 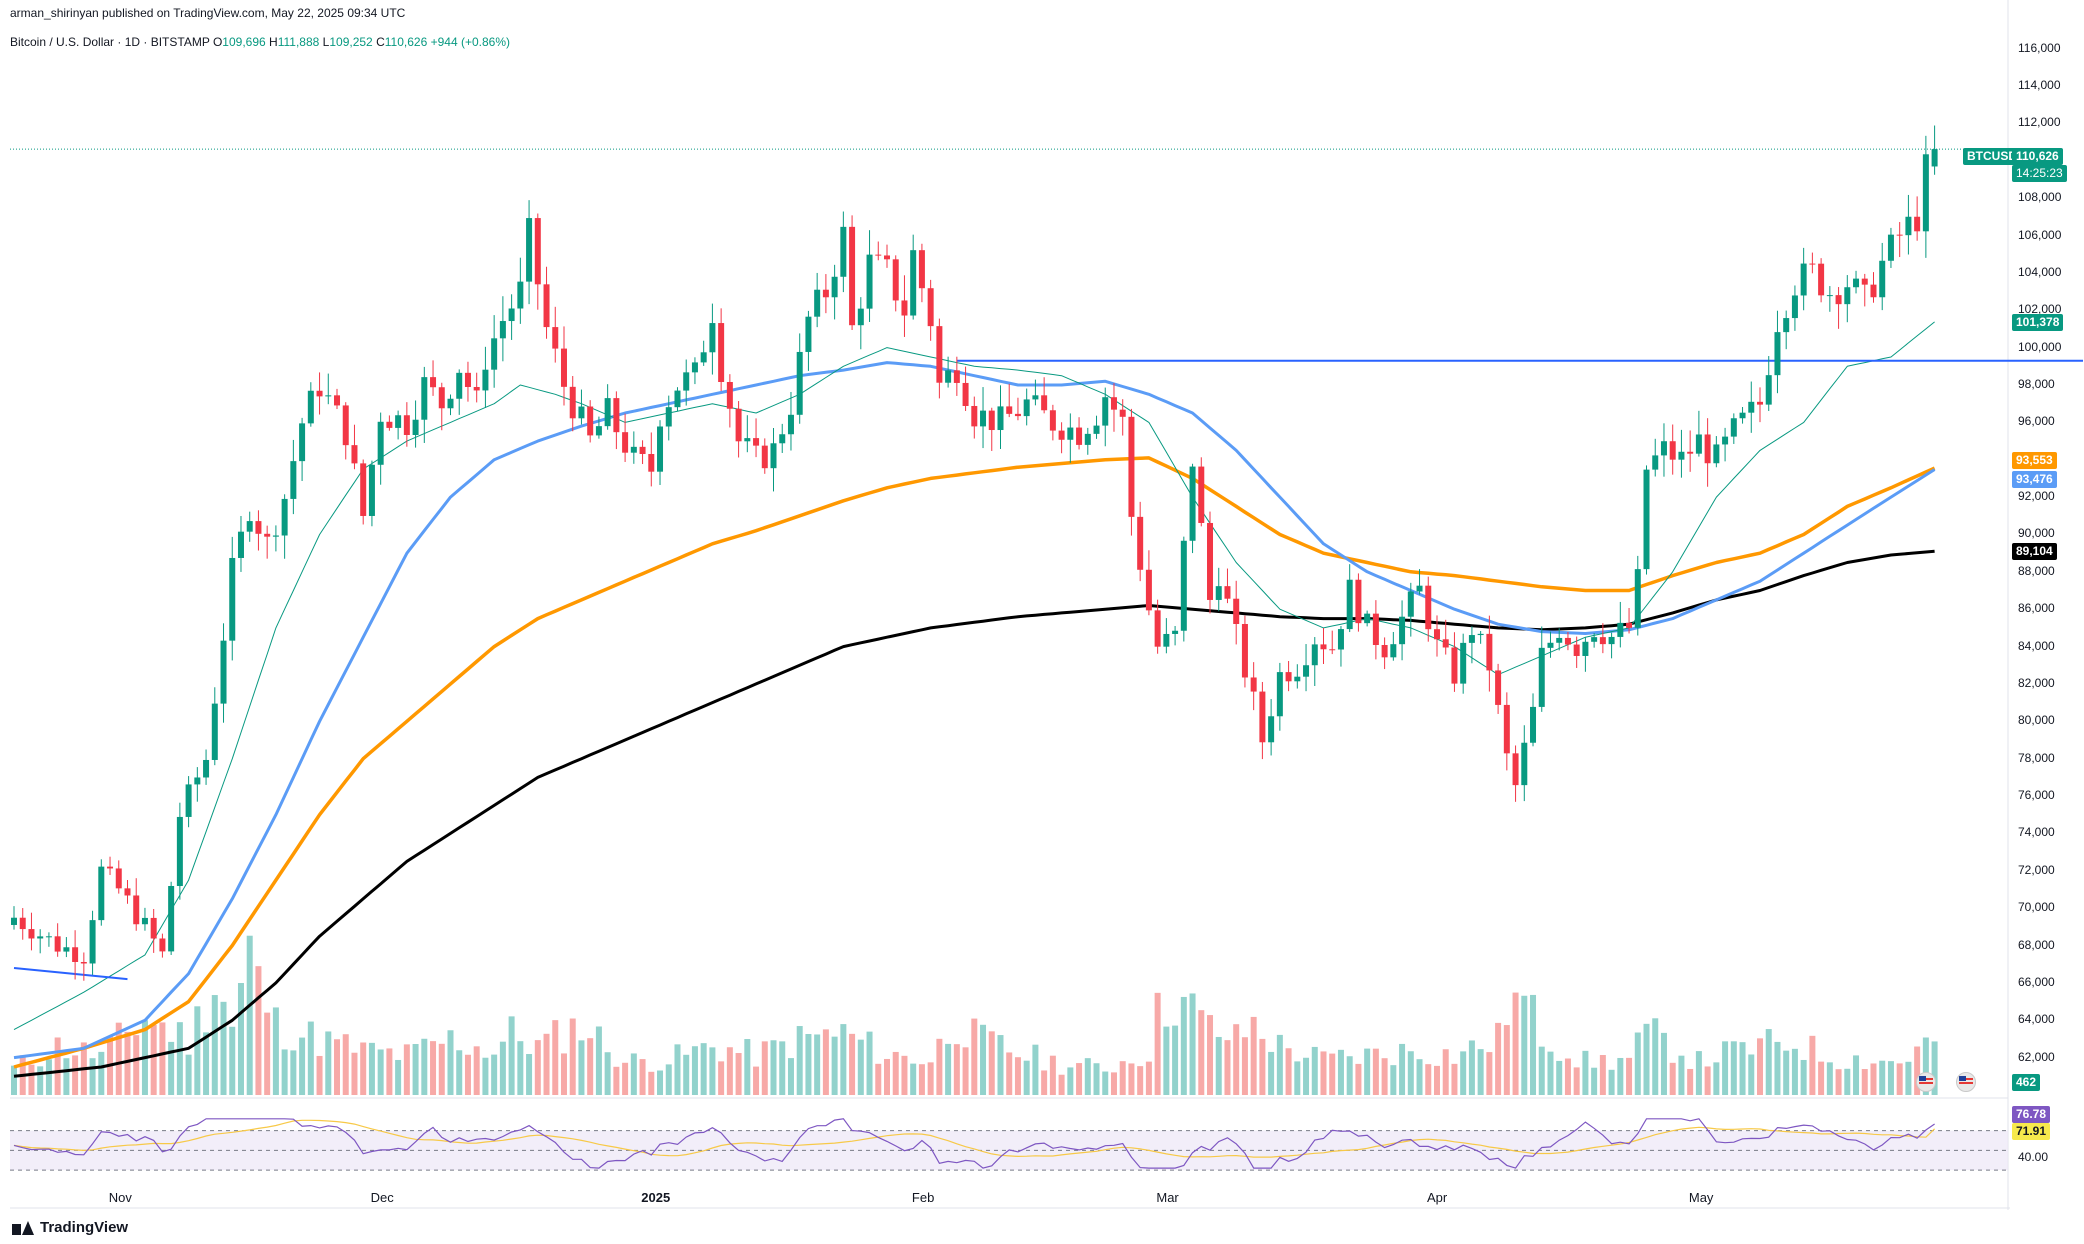 I want to click on tradingview-brand: TradingView, so click(x=70, y=1227).